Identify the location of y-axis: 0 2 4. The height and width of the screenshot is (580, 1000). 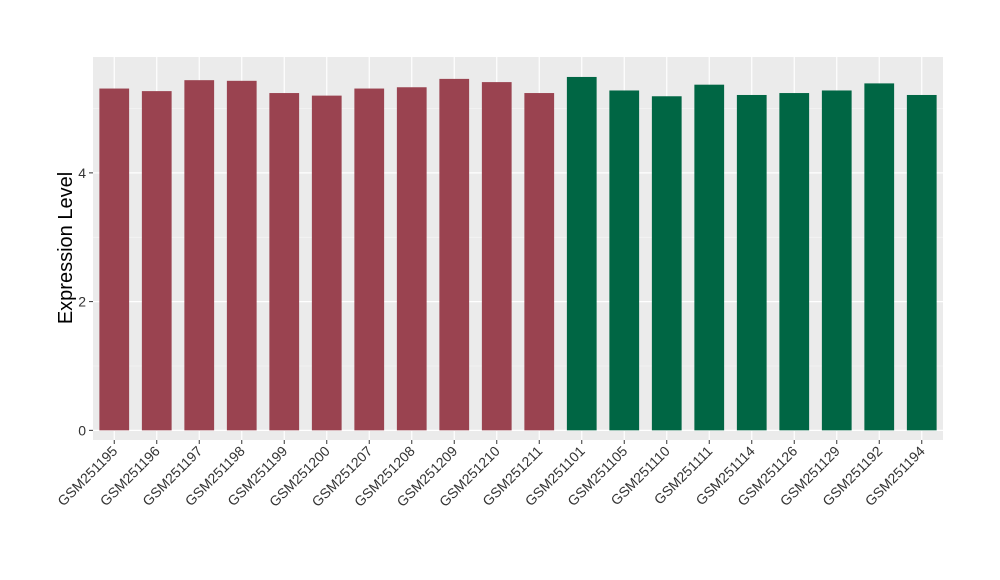
(85, 301).